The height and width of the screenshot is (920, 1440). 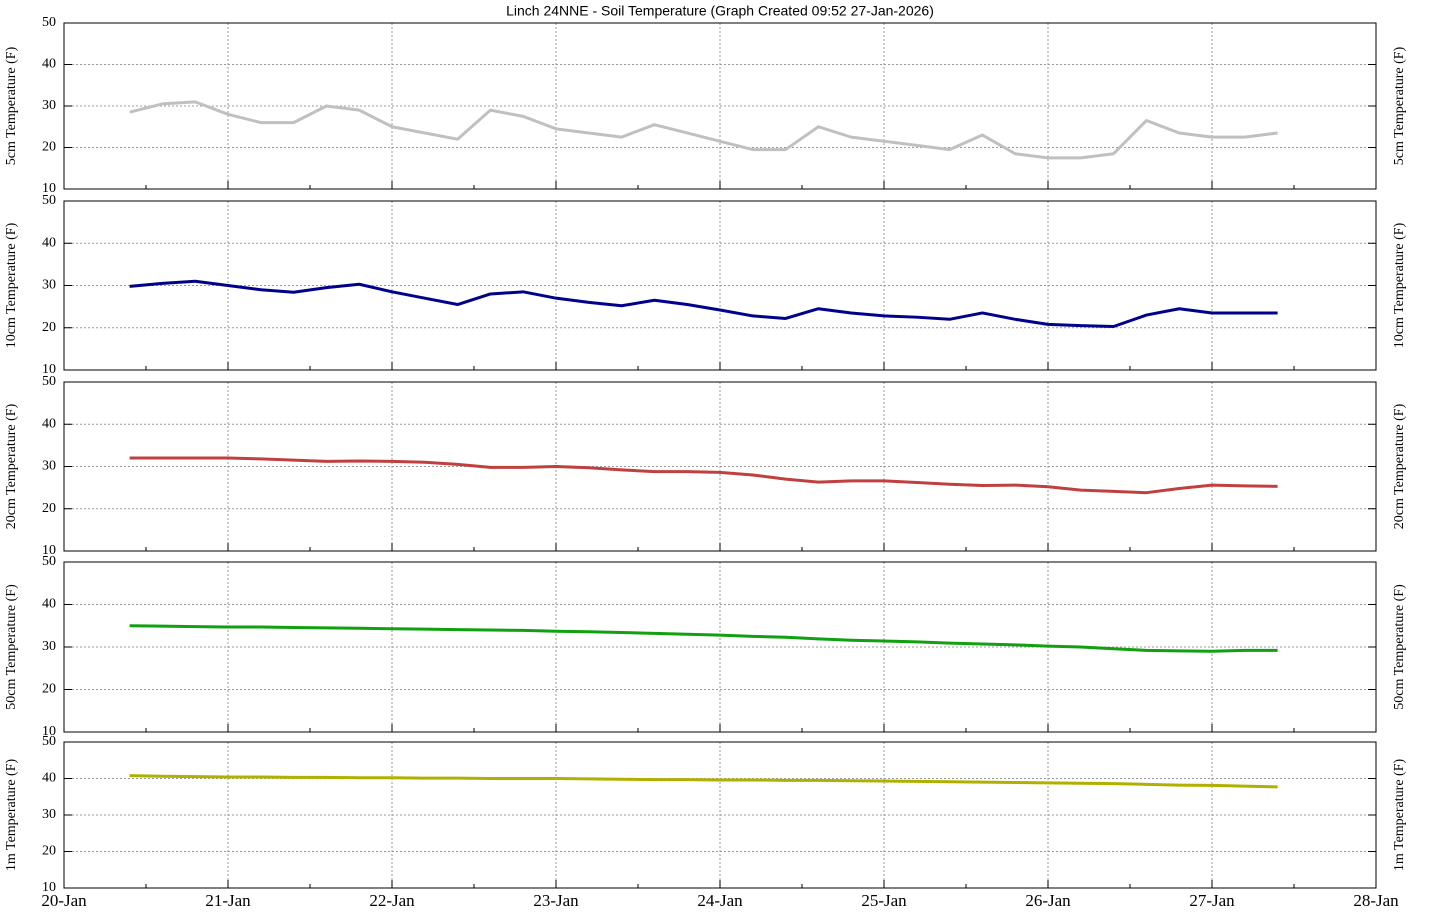 What do you see at coordinates (1399, 466) in the screenshot?
I see `y2-axis-label: 20cm Temperature (F)` at bounding box center [1399, 466].